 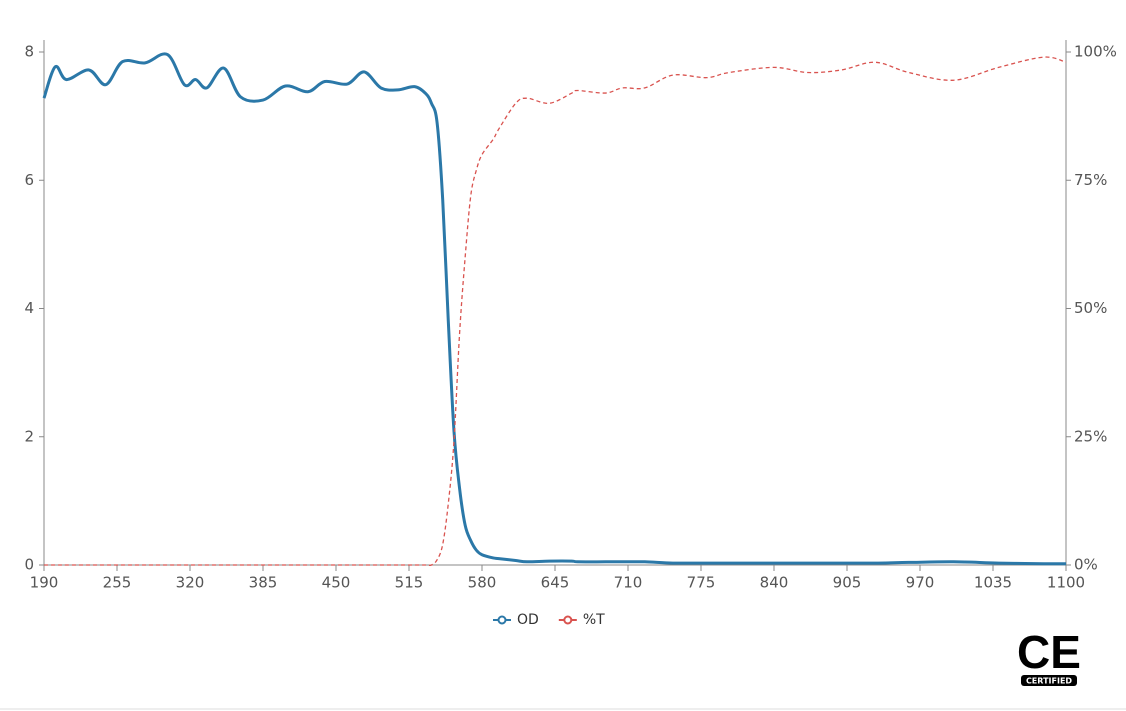 I want to click on badge-label: CERTIFIED, so click(x=1049, y=681).